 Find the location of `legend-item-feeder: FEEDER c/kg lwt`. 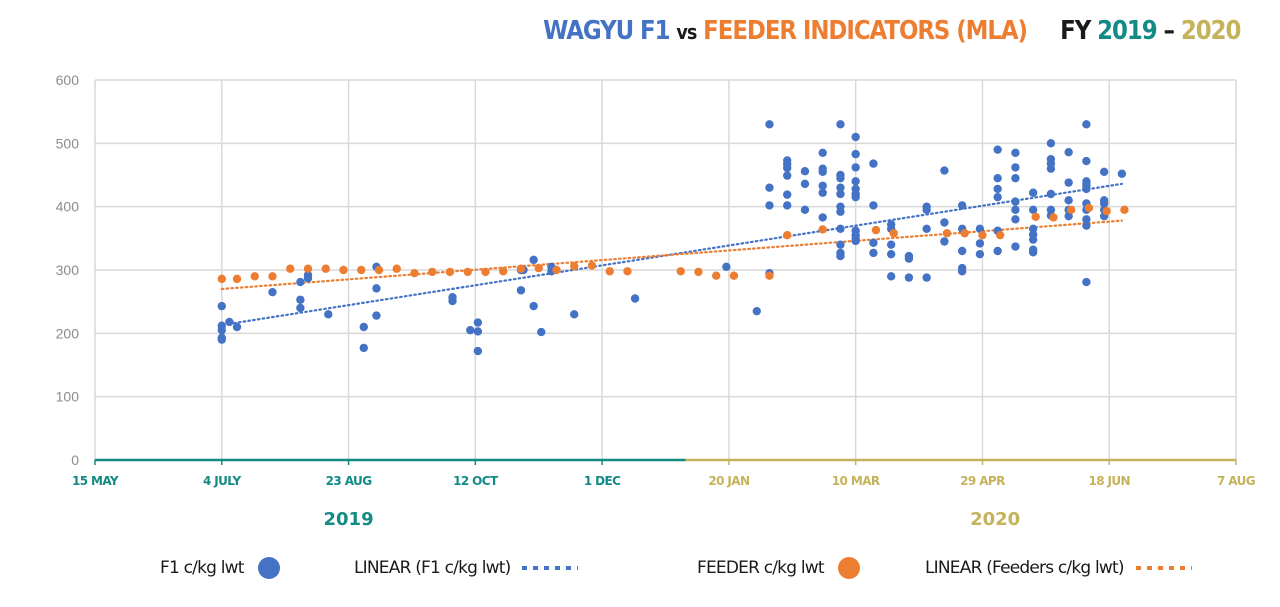

legend-item-feeder: FEEDER c/kg lwt is located at coordinates (778, 568).